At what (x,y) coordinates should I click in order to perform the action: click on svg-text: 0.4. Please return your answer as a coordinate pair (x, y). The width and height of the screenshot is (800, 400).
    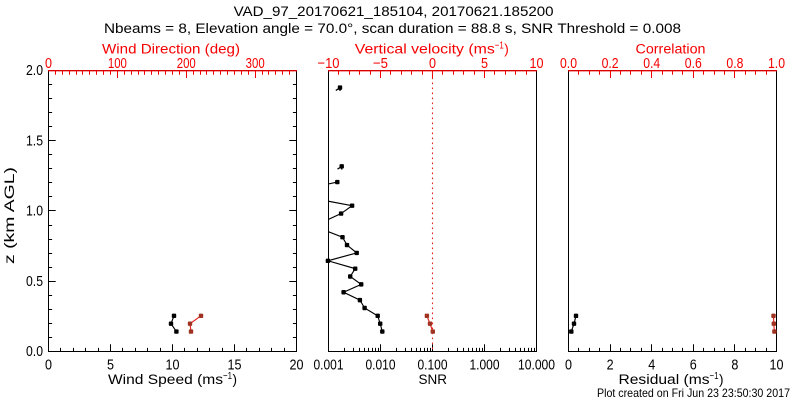
    Looking at the image, I should click on (651, 64).